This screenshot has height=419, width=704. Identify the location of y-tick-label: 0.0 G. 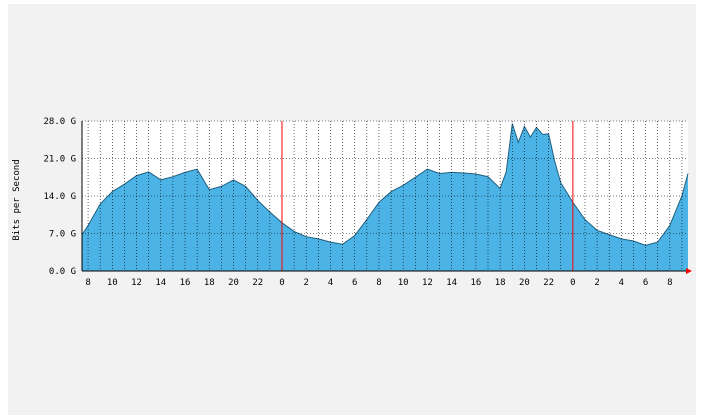
(62, 272).